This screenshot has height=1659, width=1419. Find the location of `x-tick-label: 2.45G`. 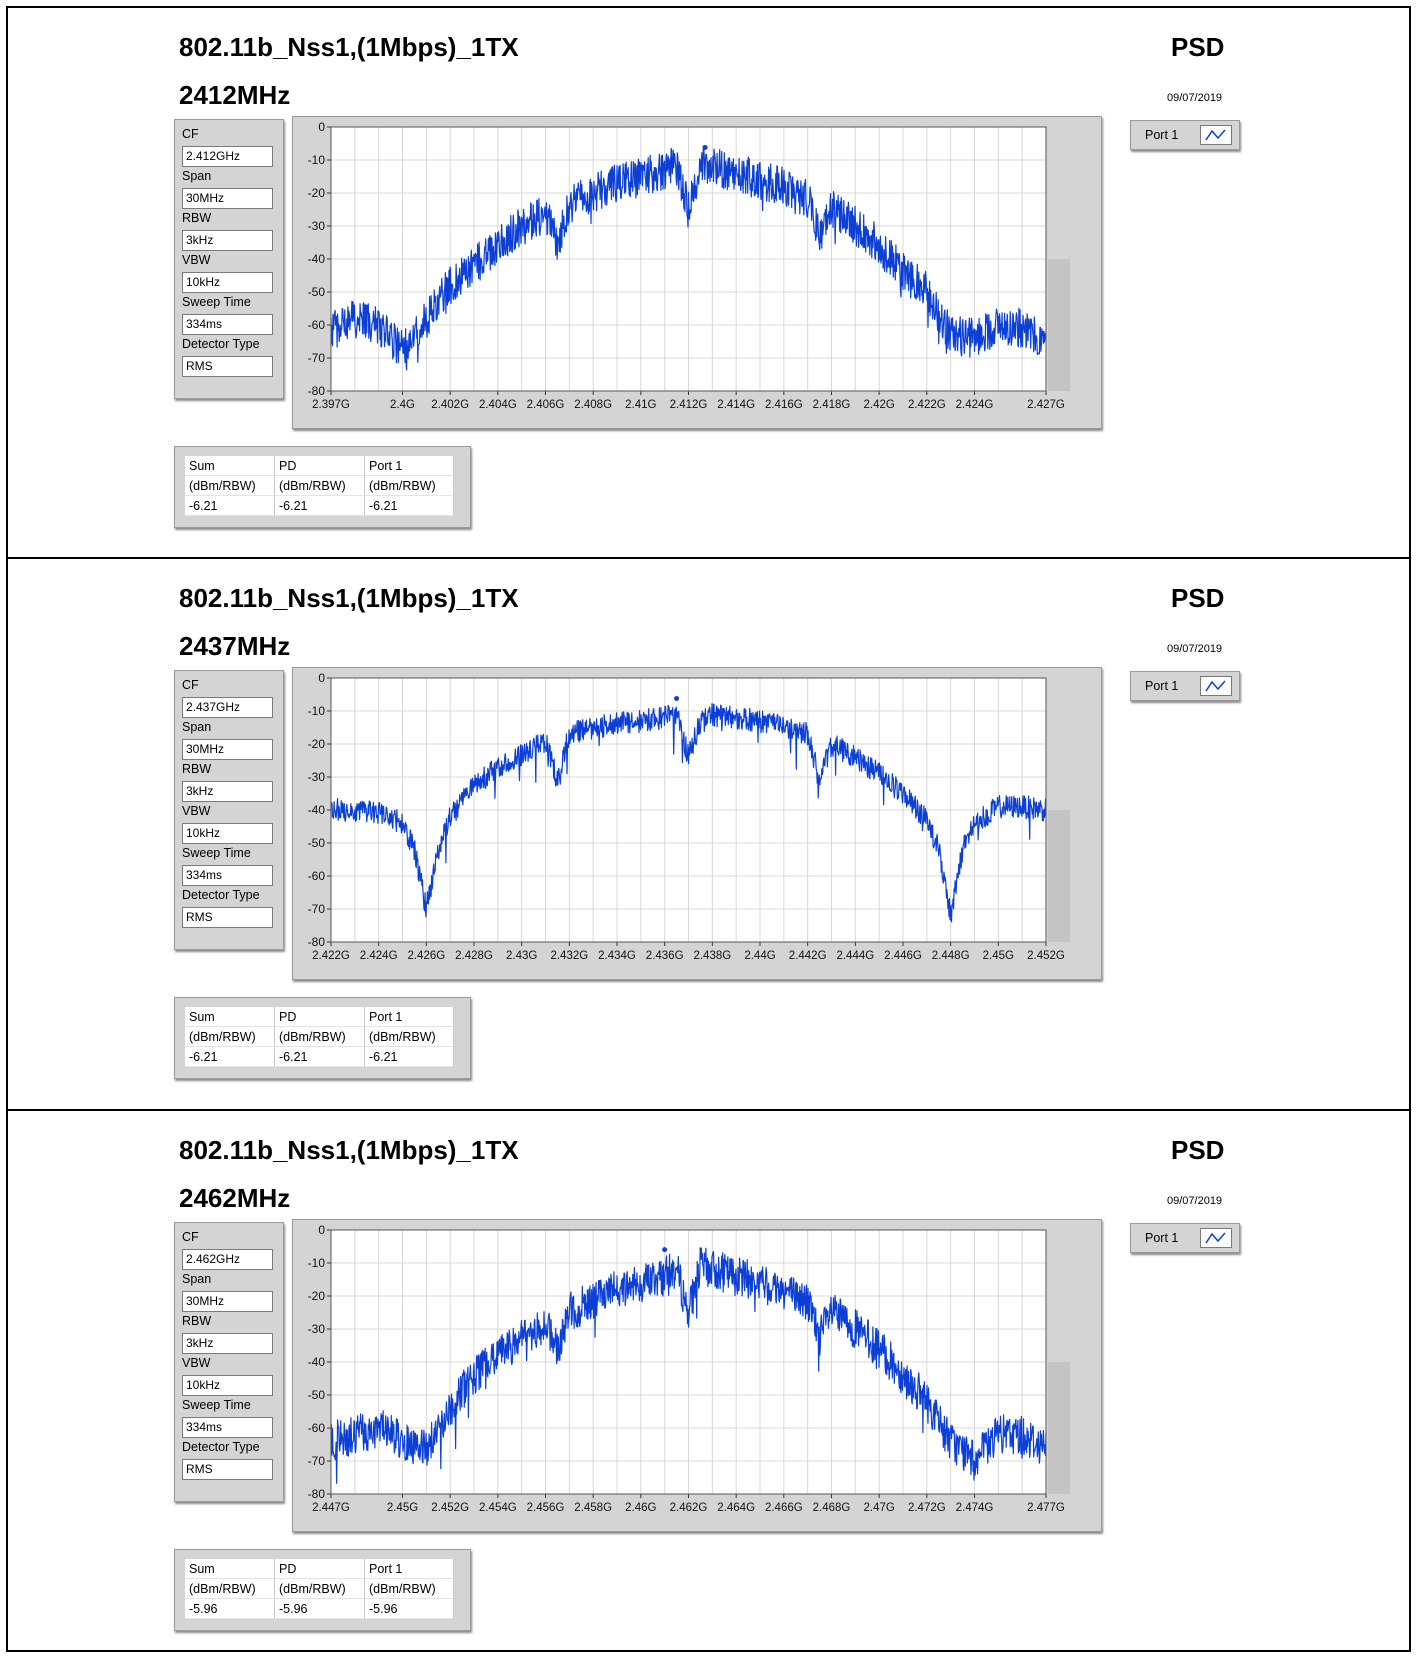

x-tick-label: 2.45G is located at coordinates (998, 956).